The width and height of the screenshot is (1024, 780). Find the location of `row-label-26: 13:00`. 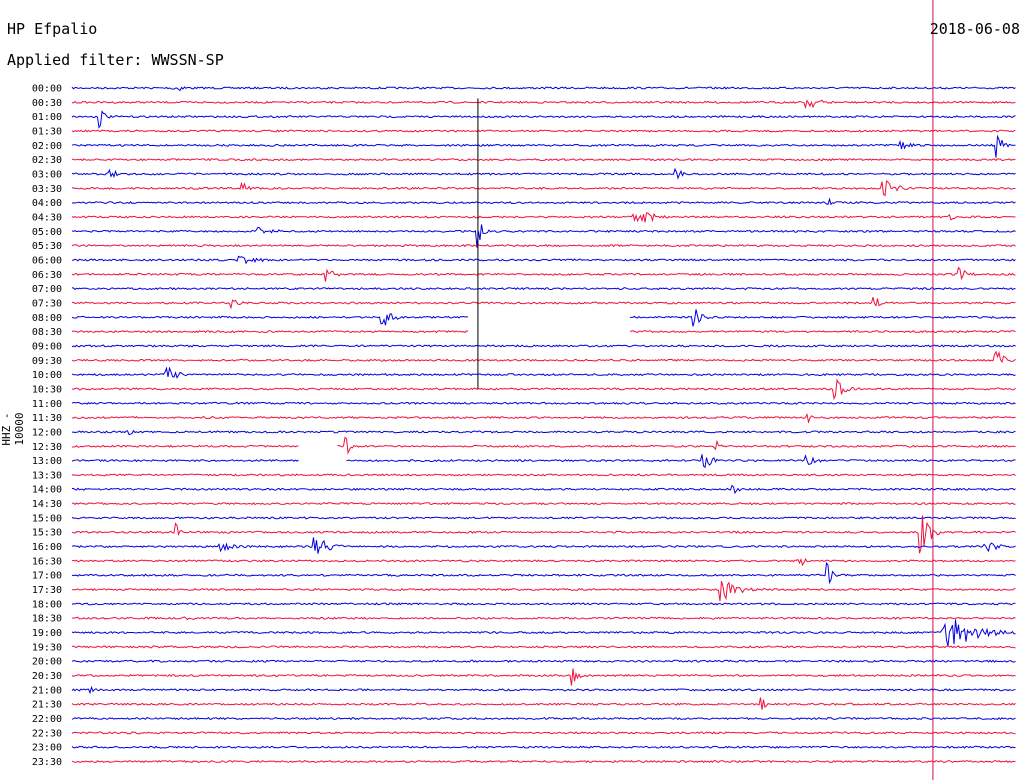

row-label-26: 13:00 is located at coordinates (47, 461).